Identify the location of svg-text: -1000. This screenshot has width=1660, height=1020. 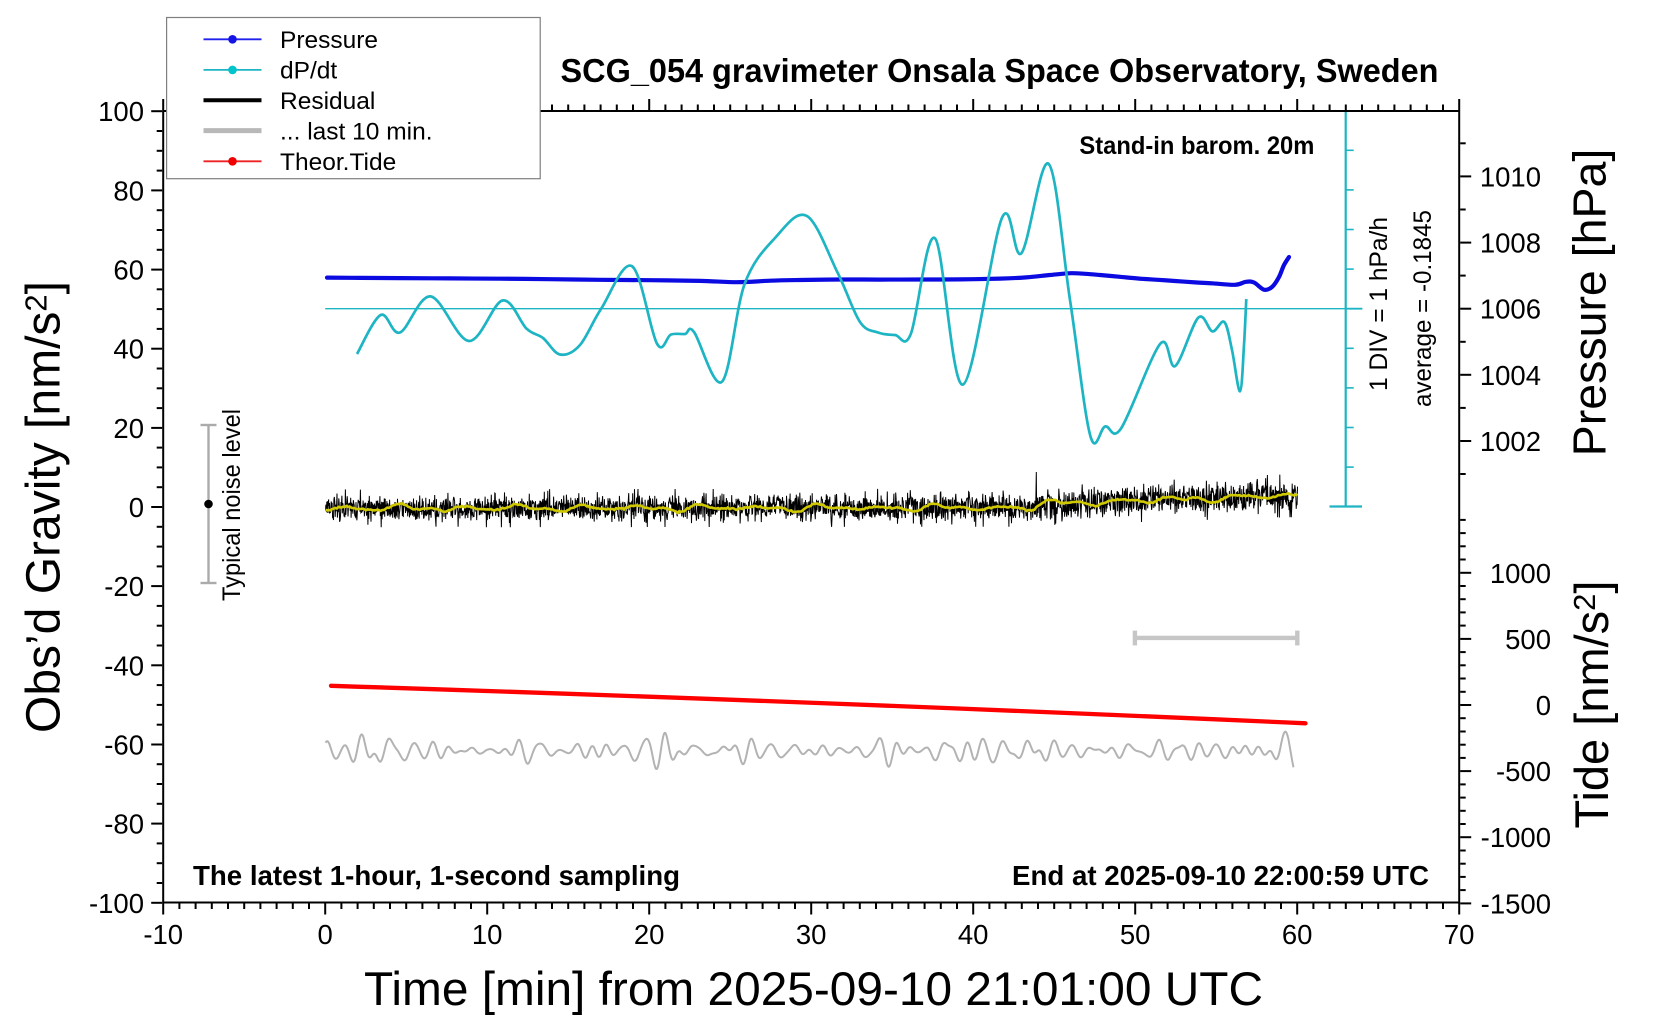
(1516, 837).